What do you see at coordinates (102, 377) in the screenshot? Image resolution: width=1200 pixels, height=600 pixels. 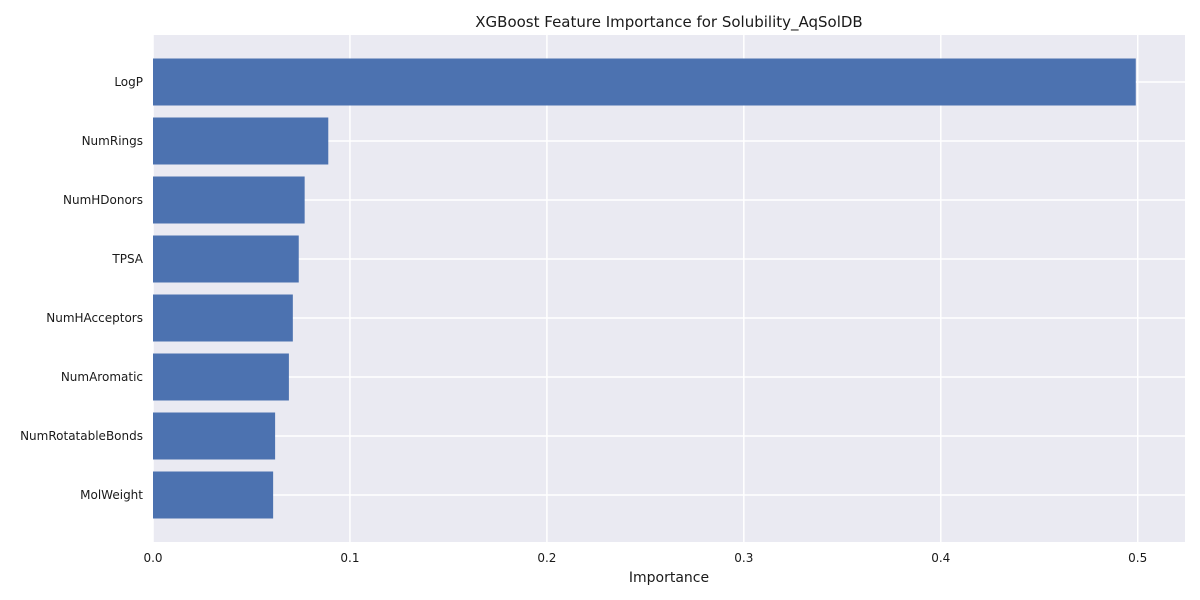 I see `y-tick-label: NumAromatic` at bounding box center [102, 377].